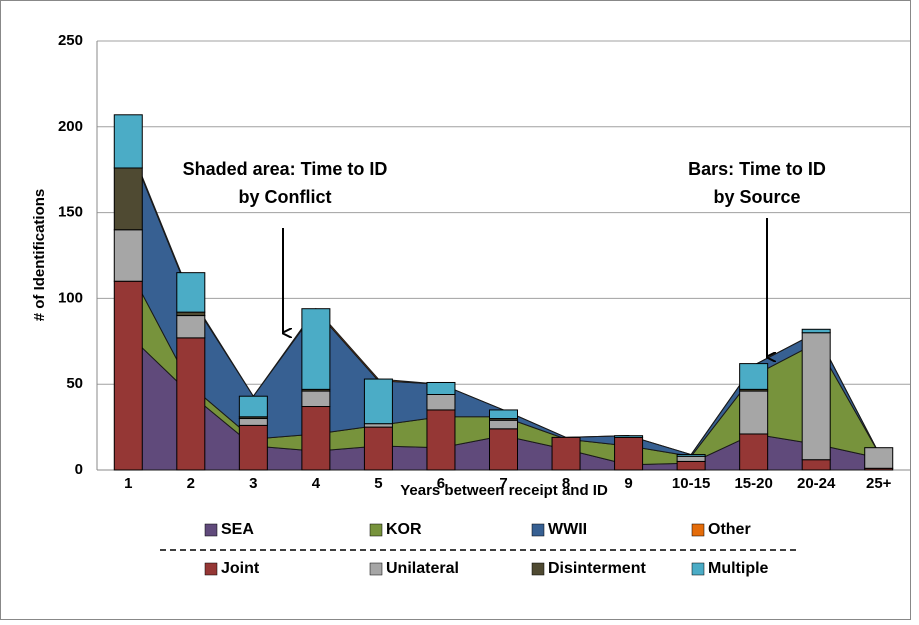 Image resolution: width=919 pixels, height=625 pixels. What do you see at coordinates (816, 483) in the screenshot?
I see `x-tick-label: 20-24` at bounding box center [816, 483].